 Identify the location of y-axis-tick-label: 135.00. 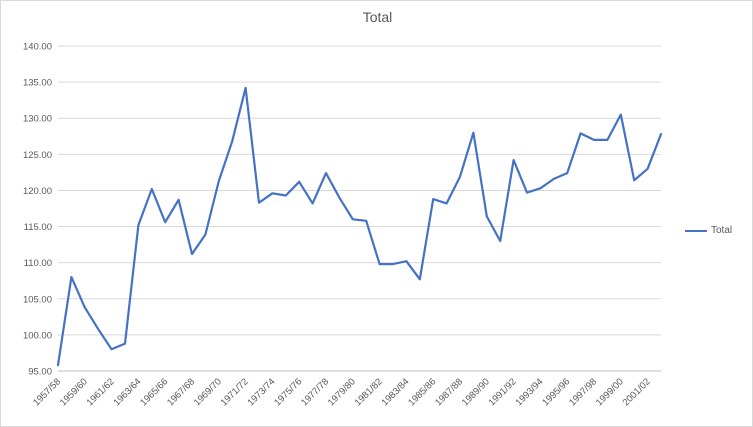
(37, 83).